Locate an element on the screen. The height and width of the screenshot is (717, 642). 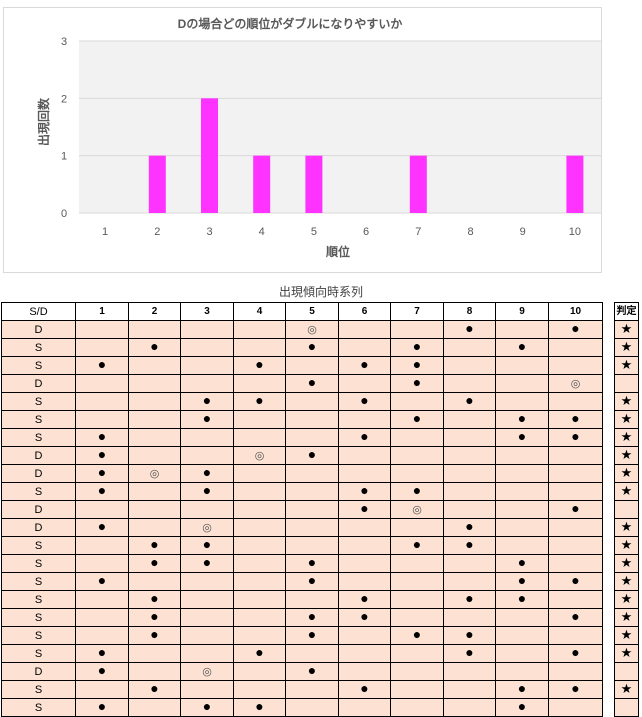
judge-row is located at coordinates (626, 509).